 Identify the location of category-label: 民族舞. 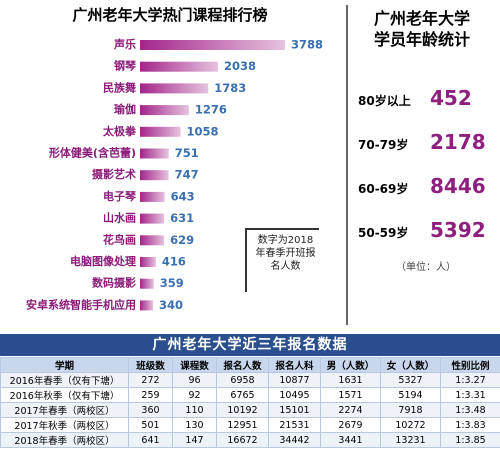
(119, 87).